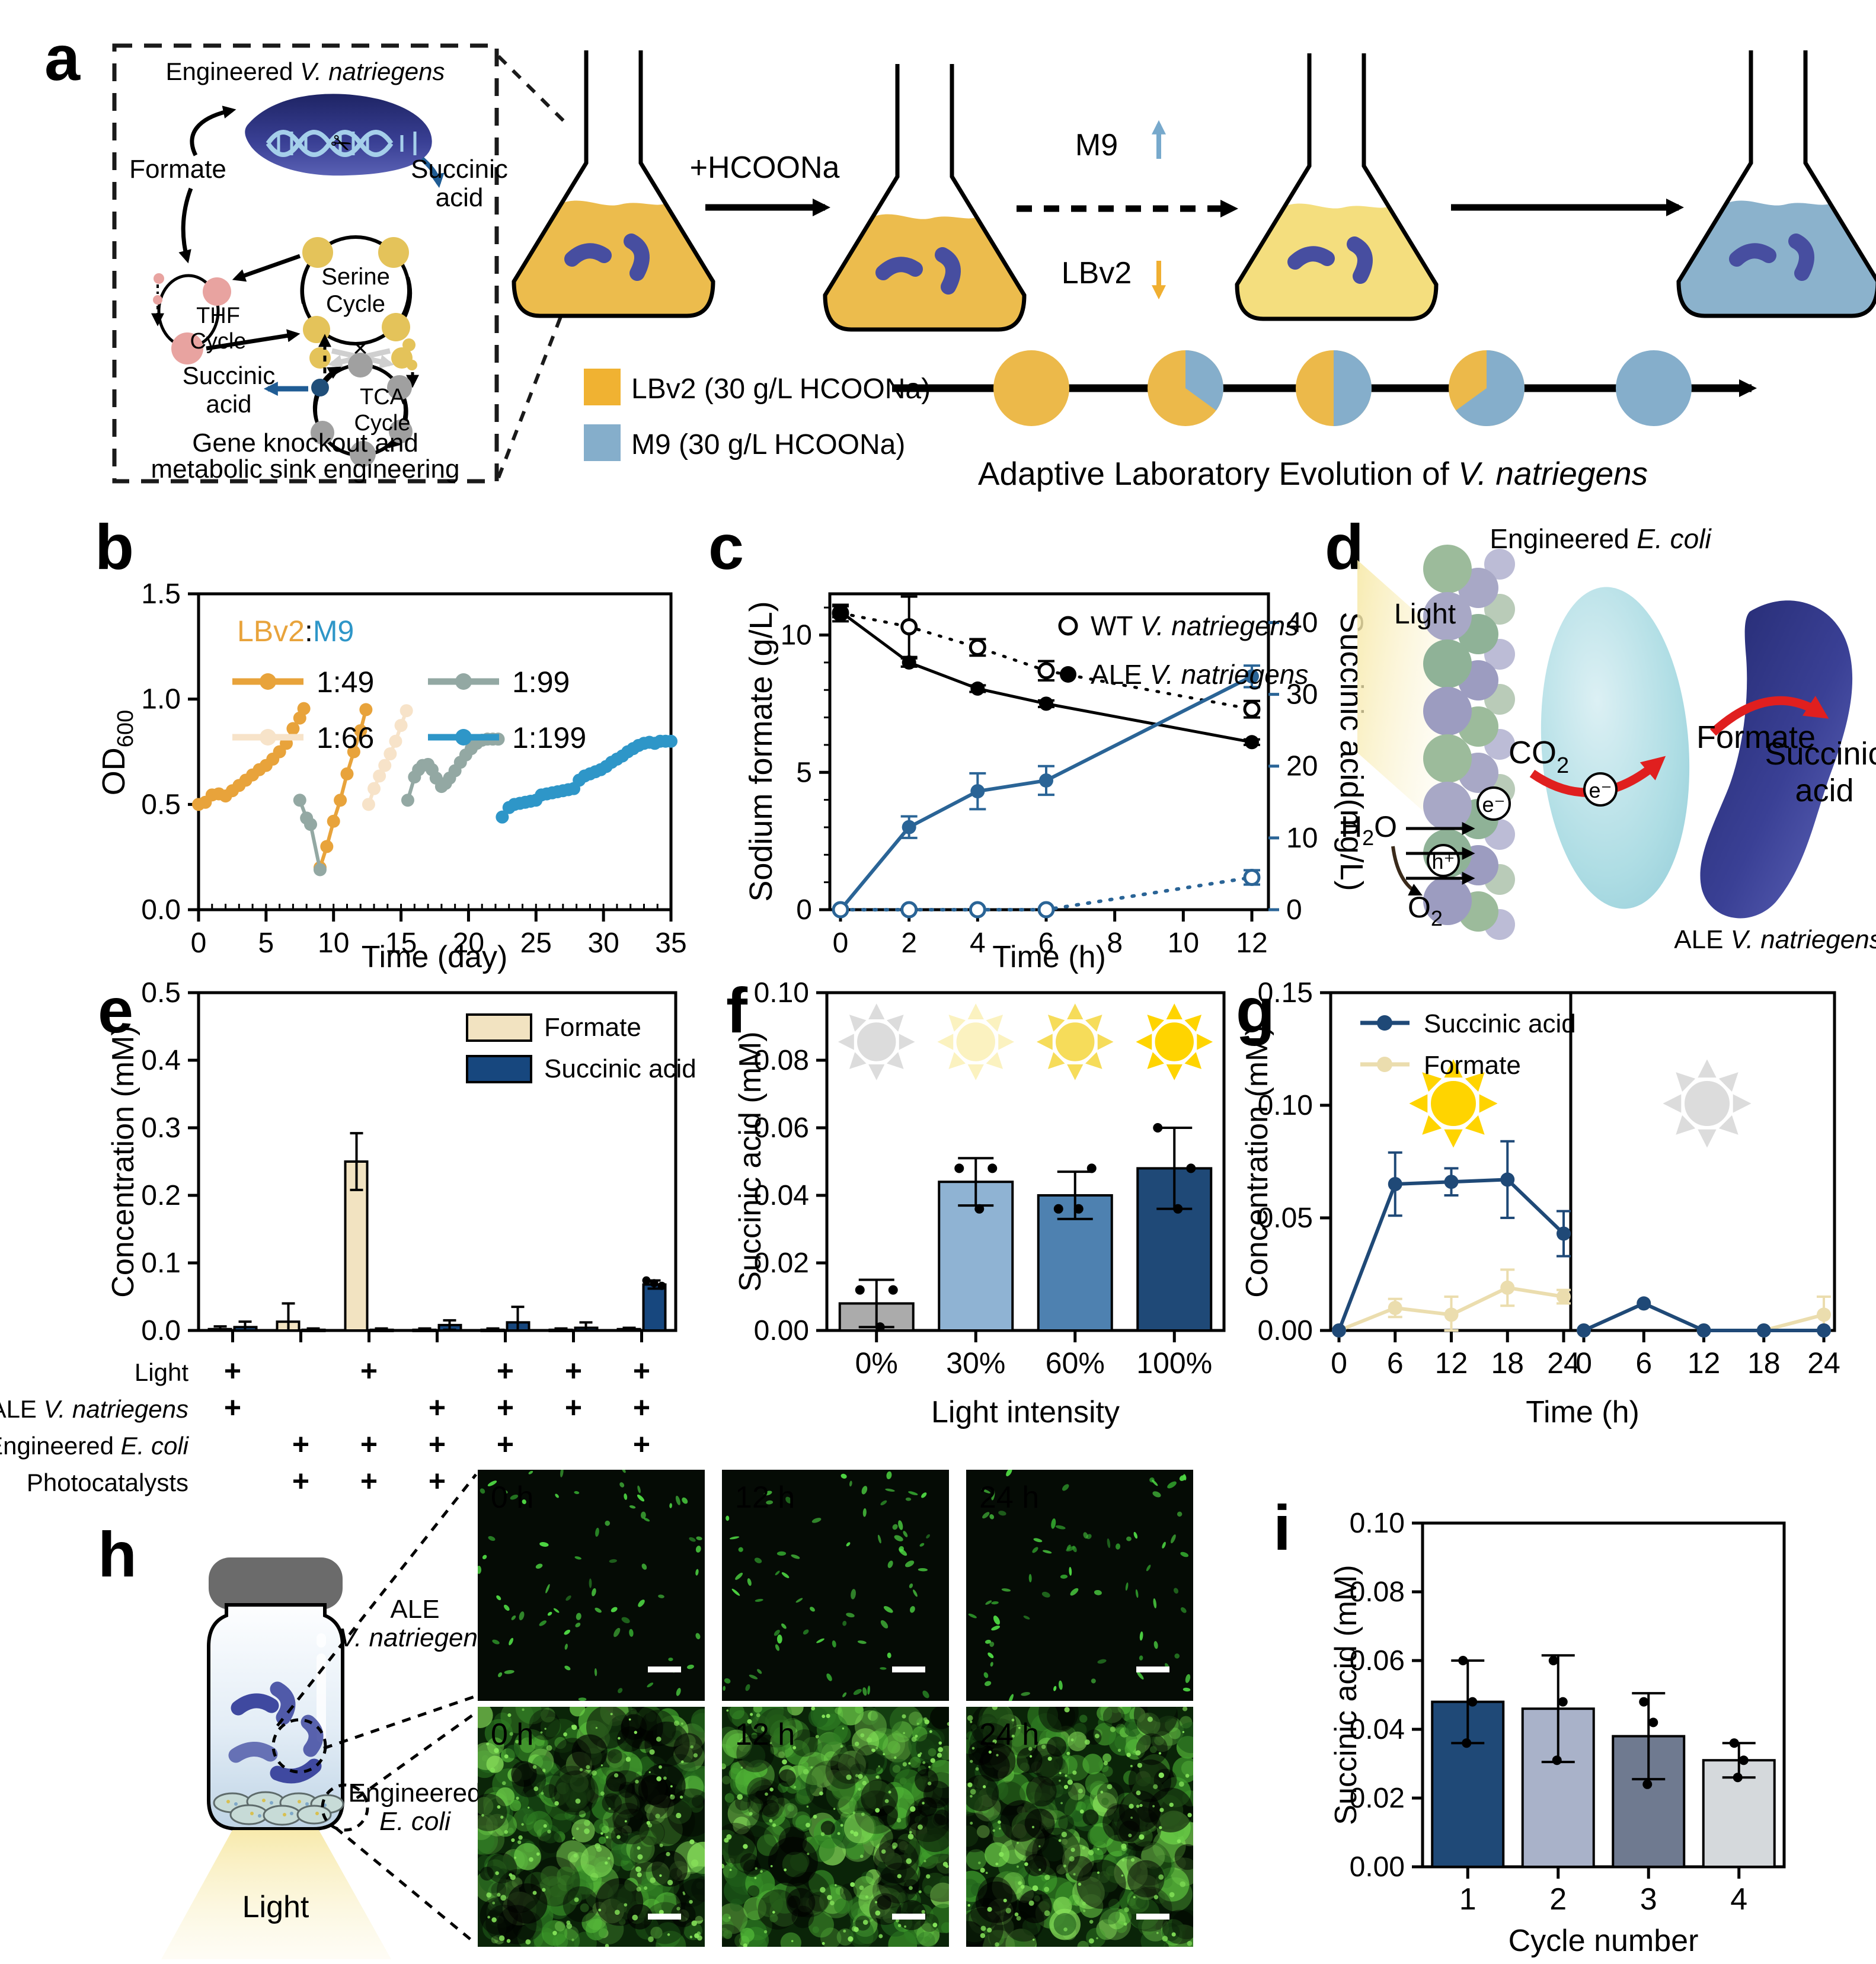 The image size is (1876, 1964). I want to click on lbv2-legend-label: LBv2 (30 g/L HCOONa), so click(781, 389).